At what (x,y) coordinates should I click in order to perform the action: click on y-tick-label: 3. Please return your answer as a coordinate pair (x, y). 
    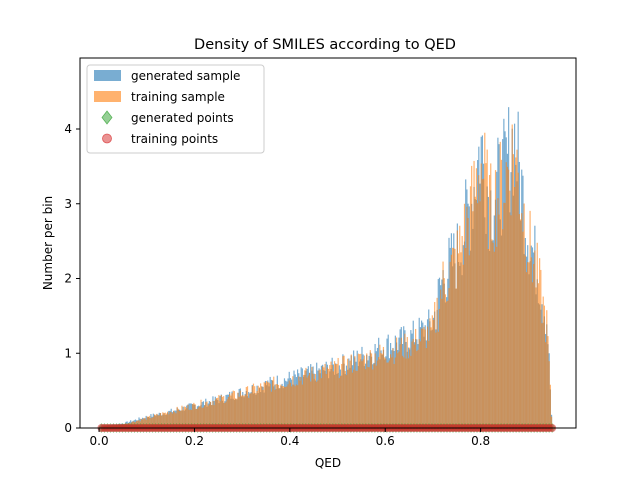
    Looking at the image, I should click on (68, 204).